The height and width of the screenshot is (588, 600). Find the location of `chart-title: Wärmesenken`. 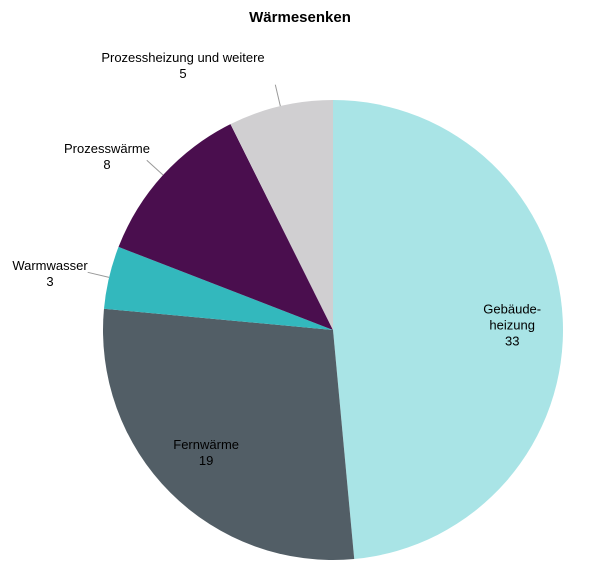

chart-title: Wärmesenken is located at coordinates (300, 17).